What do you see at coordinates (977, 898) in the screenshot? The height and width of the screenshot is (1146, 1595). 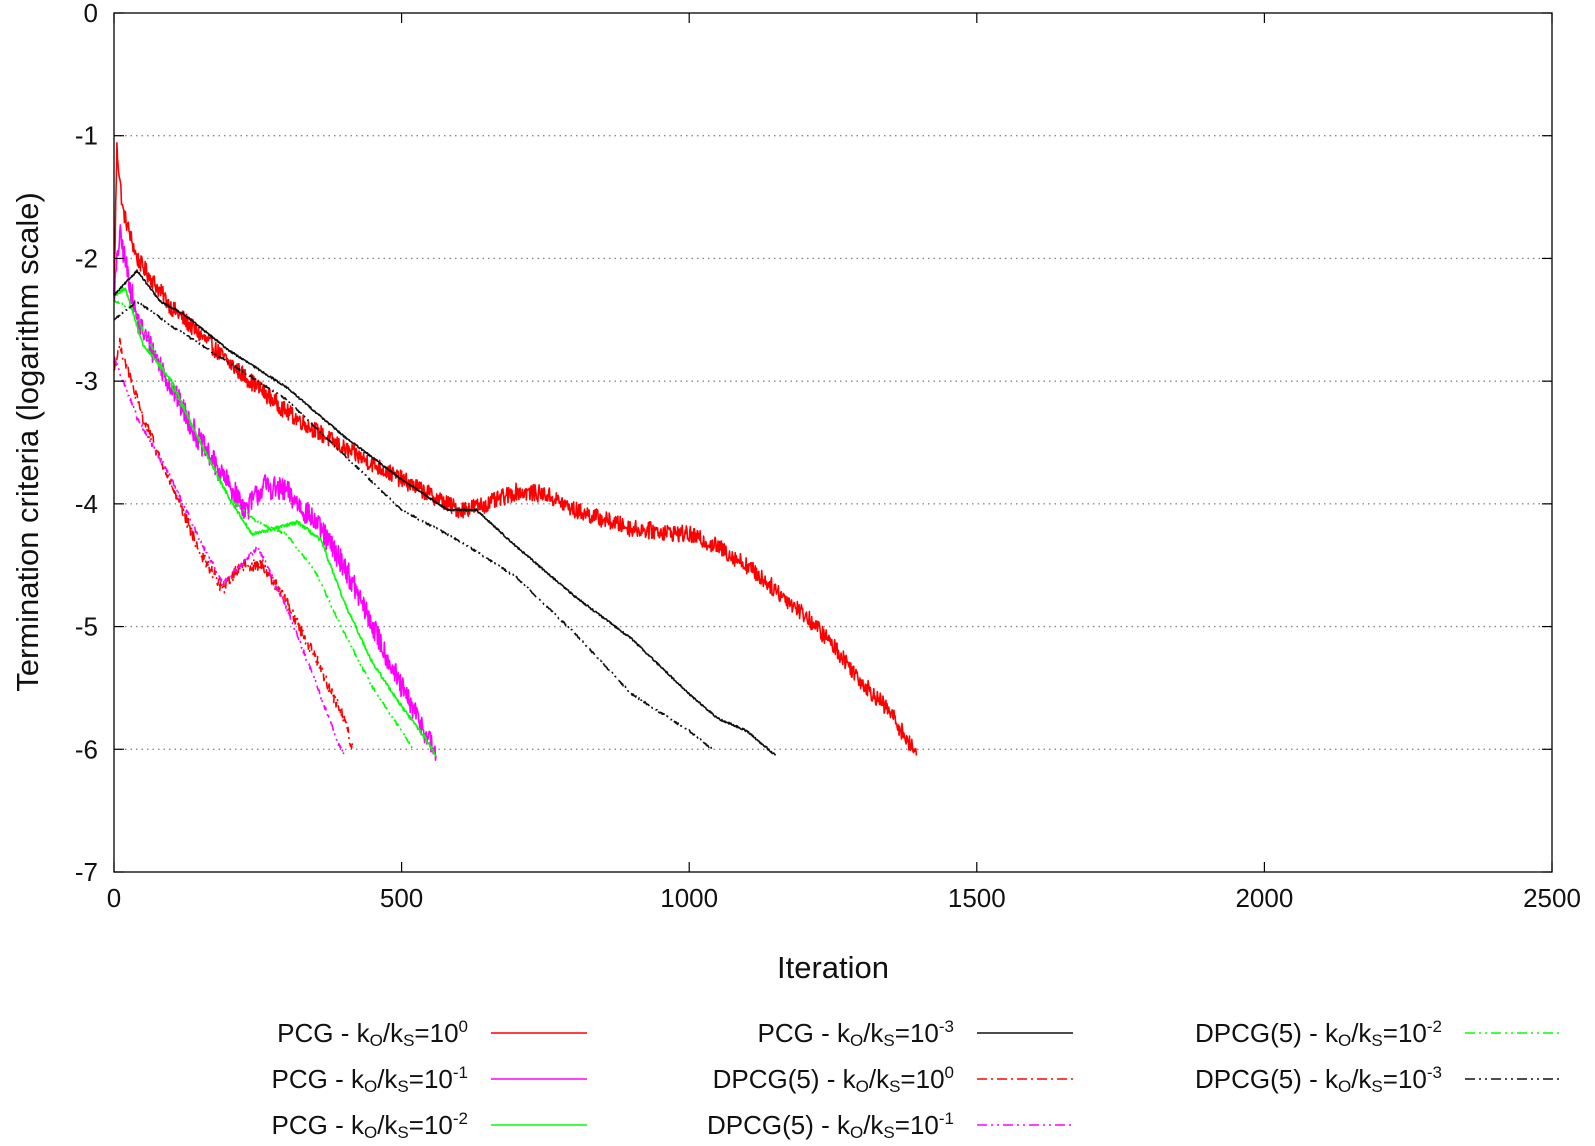 I see `x-tick-label: 1500` at bounding box center [977, 898].